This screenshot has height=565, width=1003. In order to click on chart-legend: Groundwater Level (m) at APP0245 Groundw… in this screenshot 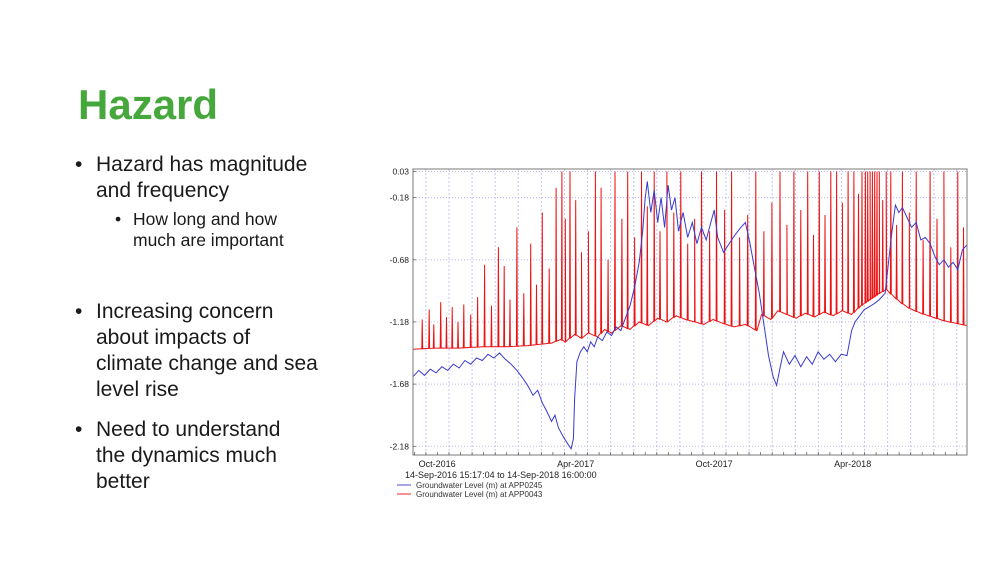, I will do `click(470, 490)`.